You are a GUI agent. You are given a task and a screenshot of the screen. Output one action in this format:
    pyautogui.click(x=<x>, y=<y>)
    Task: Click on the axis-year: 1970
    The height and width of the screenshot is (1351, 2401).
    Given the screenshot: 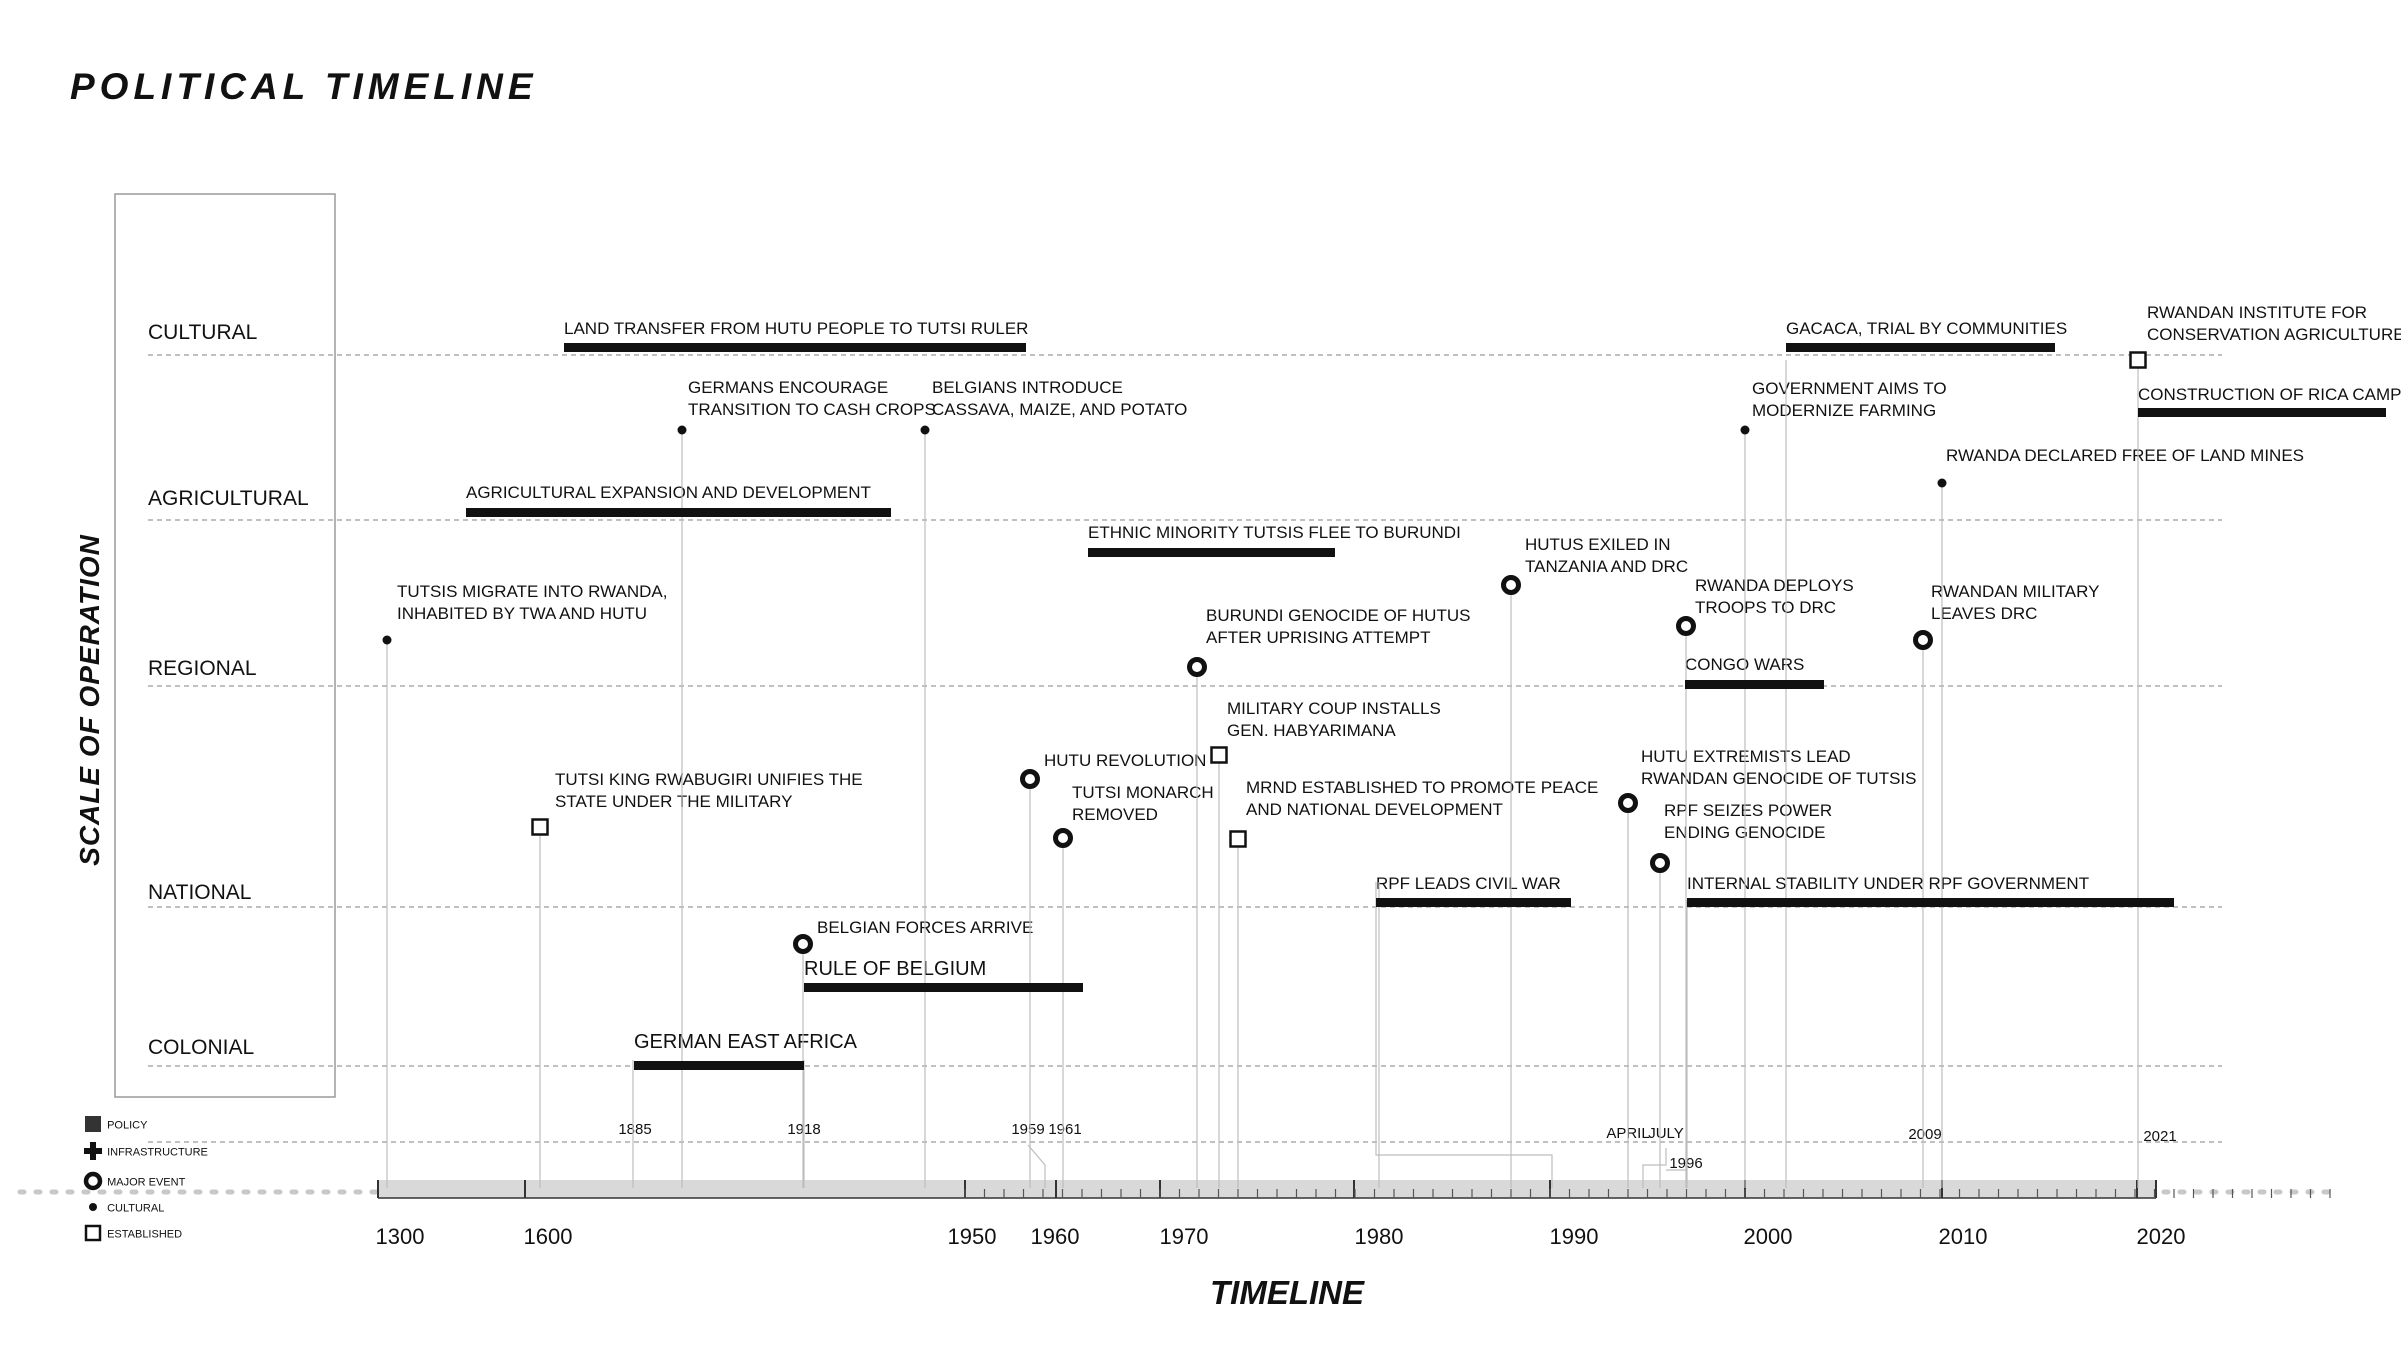 What is the action you would take?
    pyautogui.click(x=1184, y=1236)
    